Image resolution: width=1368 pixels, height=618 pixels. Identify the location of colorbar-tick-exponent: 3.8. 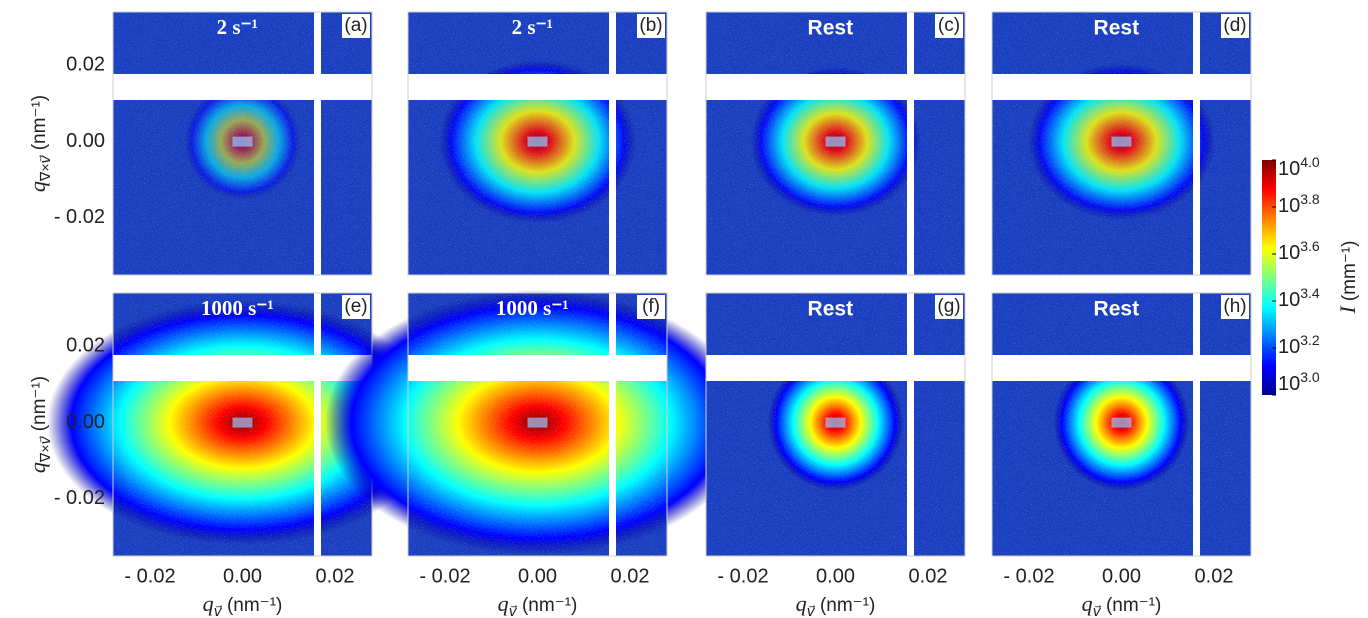
(1310, 199).